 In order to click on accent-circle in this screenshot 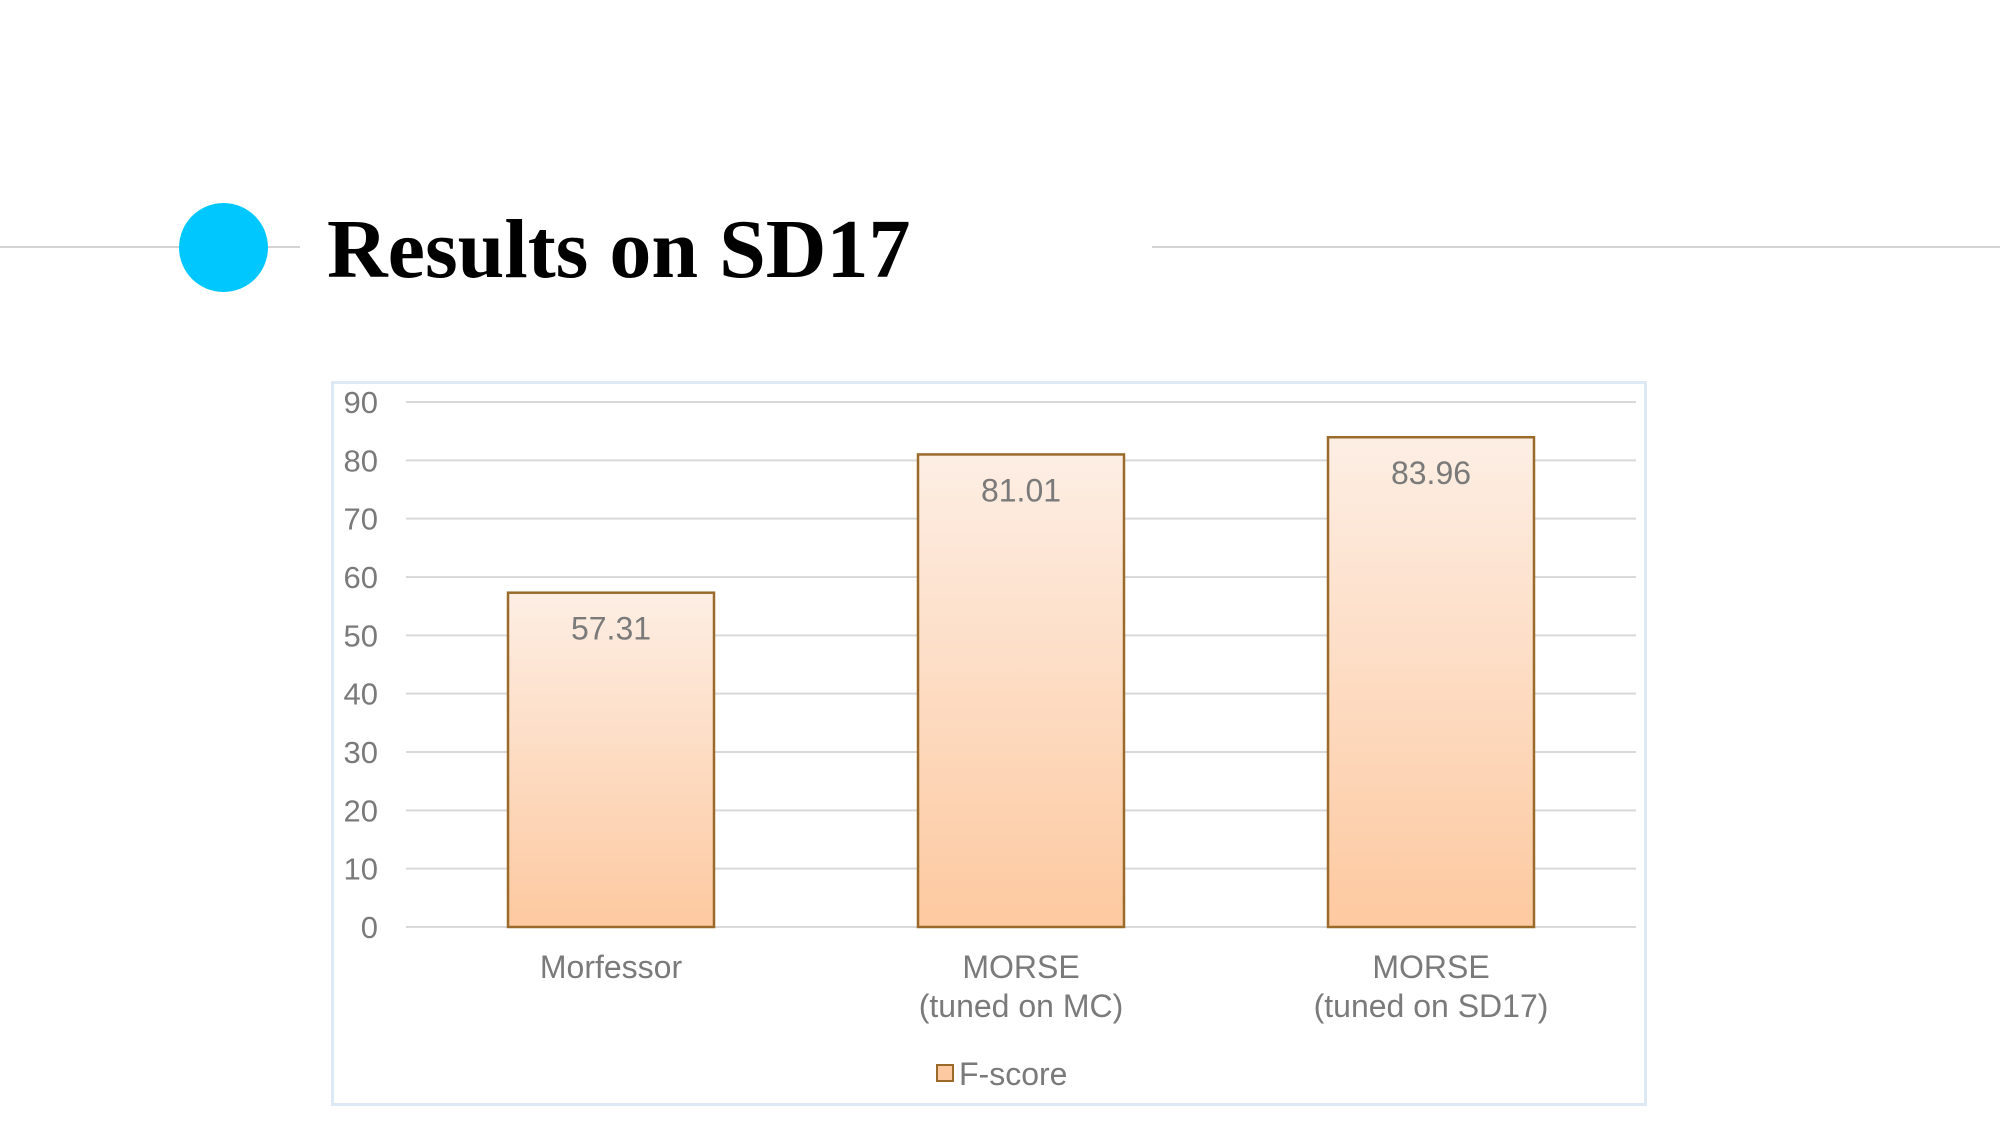, I will do `click(223, 247)`.